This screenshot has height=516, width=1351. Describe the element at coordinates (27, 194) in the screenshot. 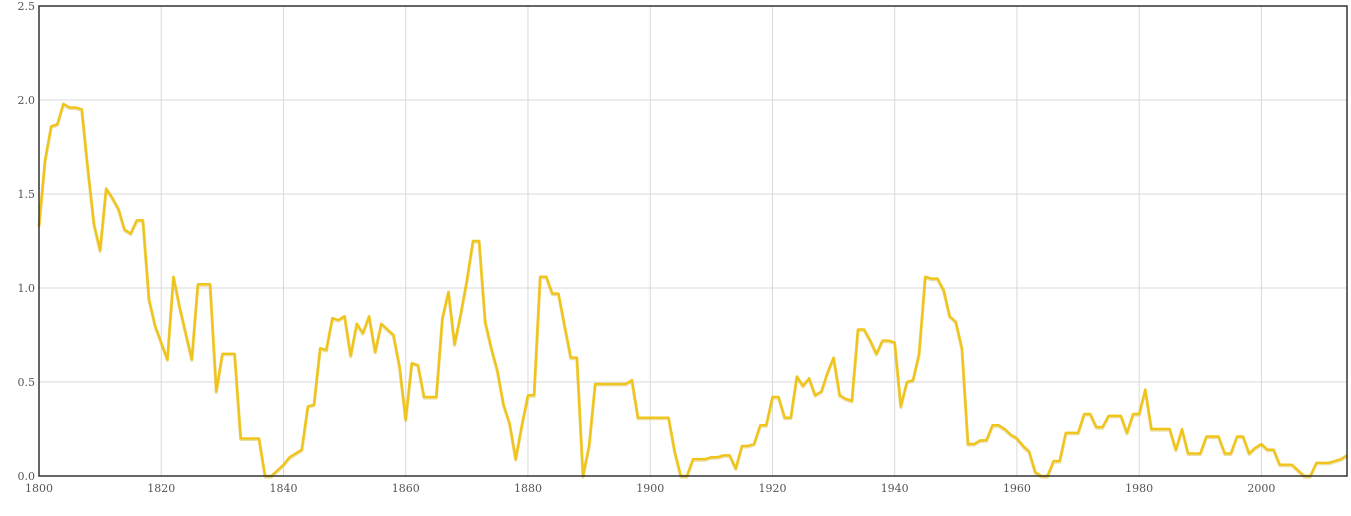

I see `y-tick-label: 1.5` at that location.